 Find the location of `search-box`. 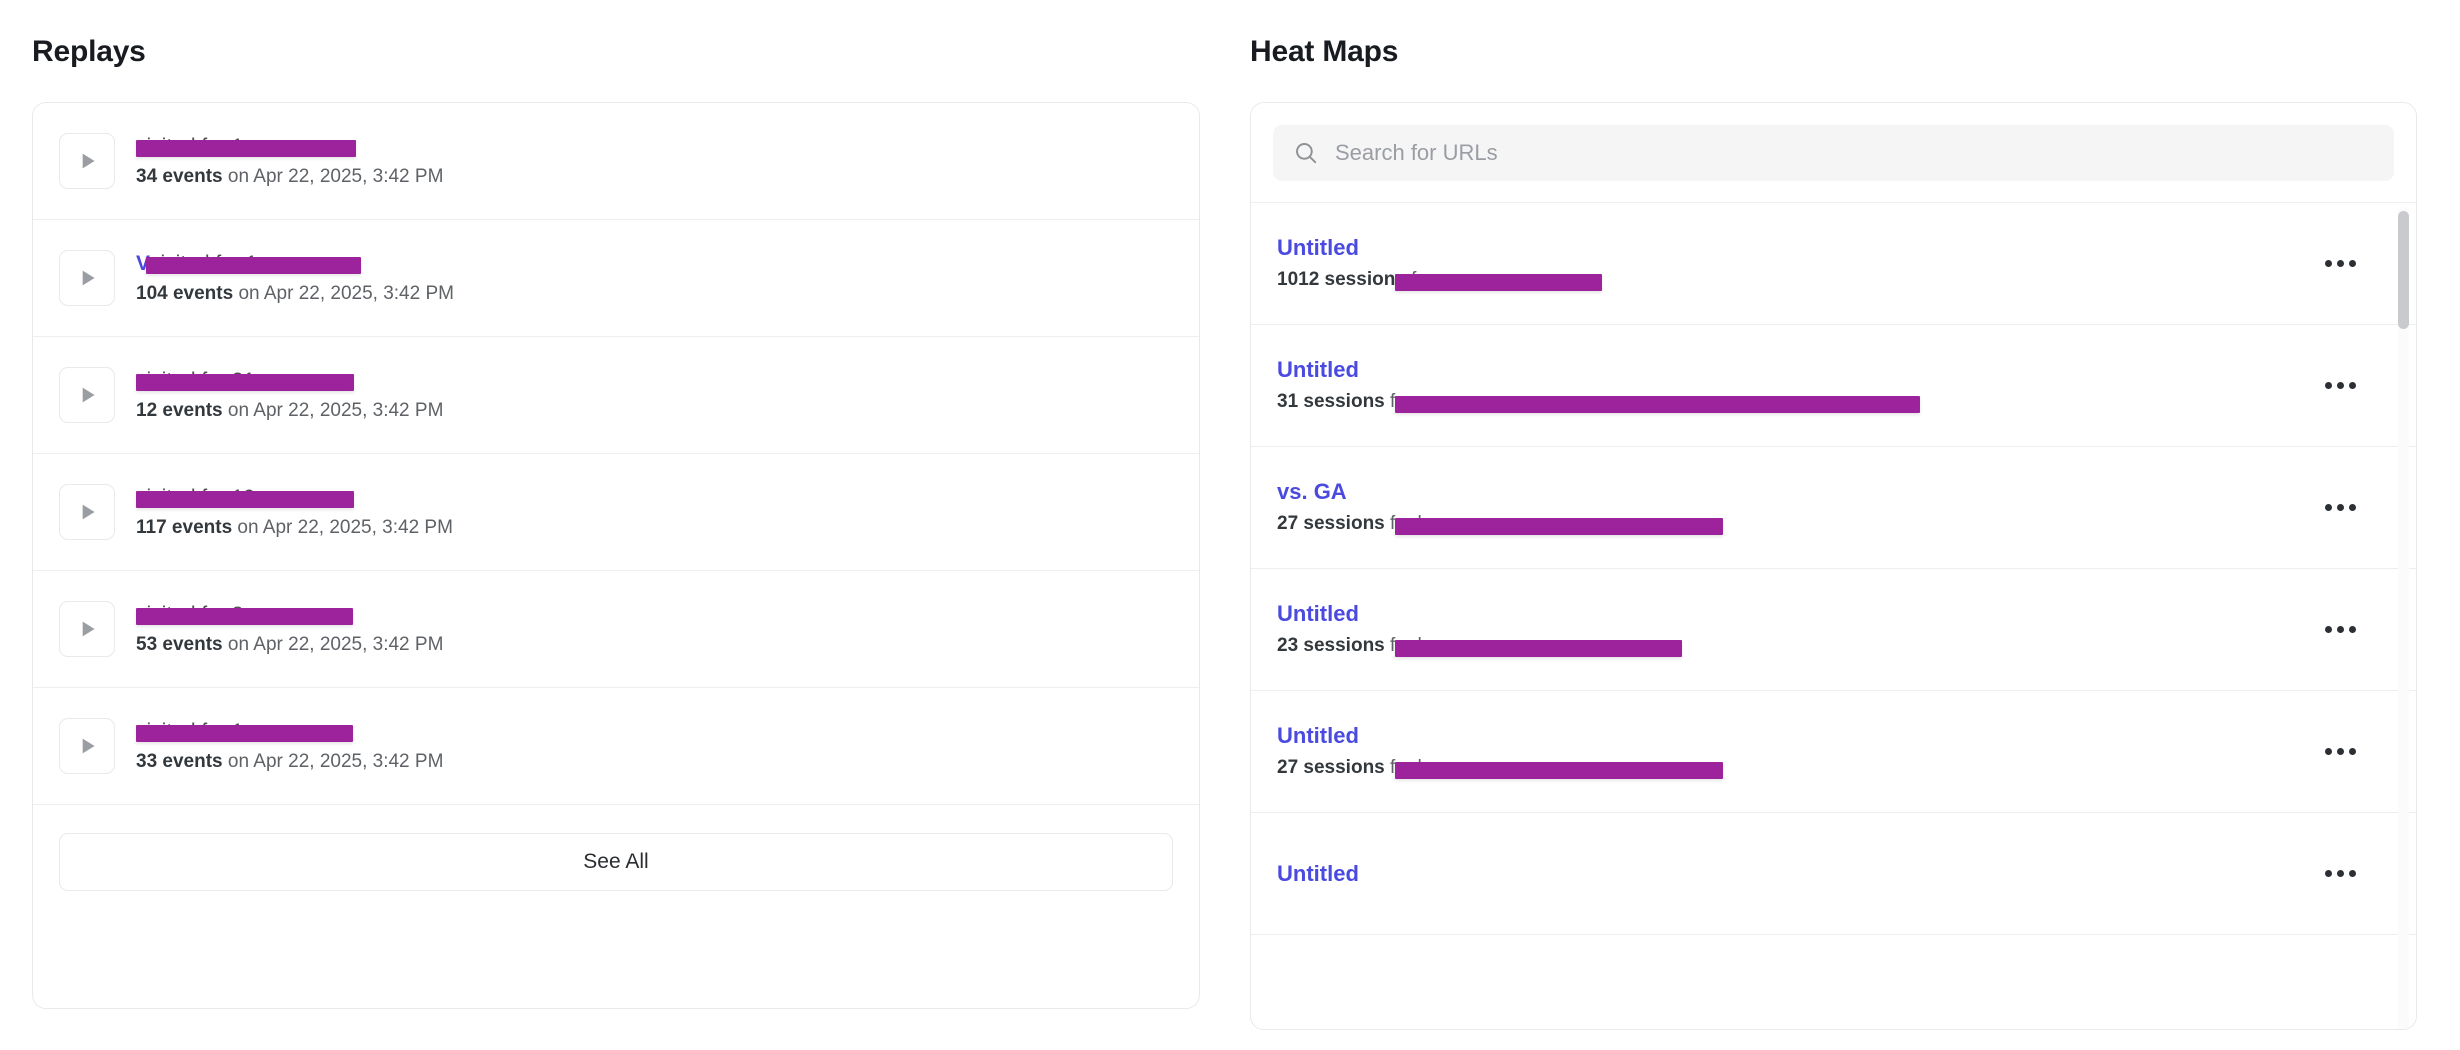

search-box is located at coordinates (1833, 153).